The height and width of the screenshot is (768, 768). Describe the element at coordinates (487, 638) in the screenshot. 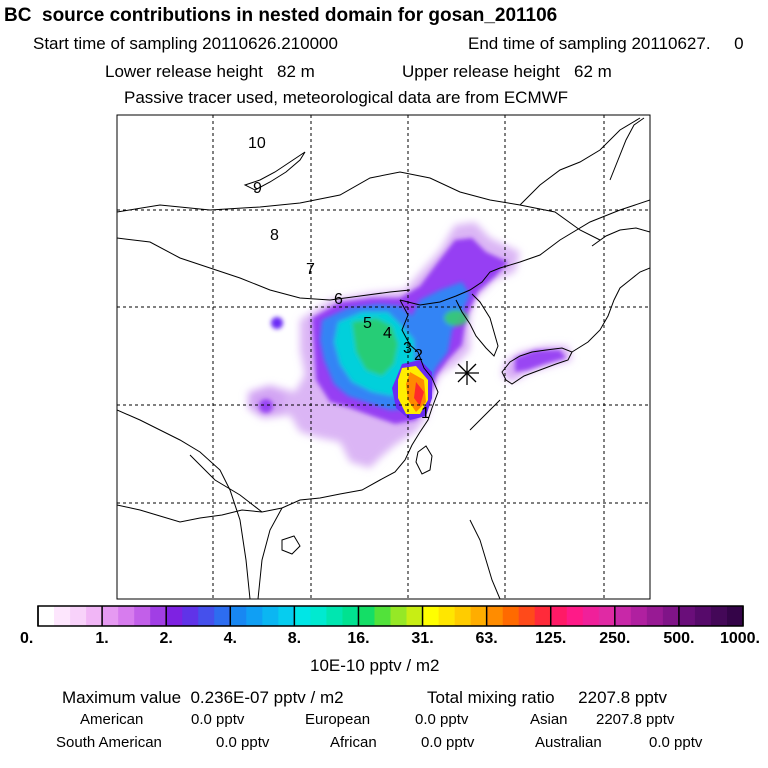

I see `colorbar-tick-label: 63.` at that location.